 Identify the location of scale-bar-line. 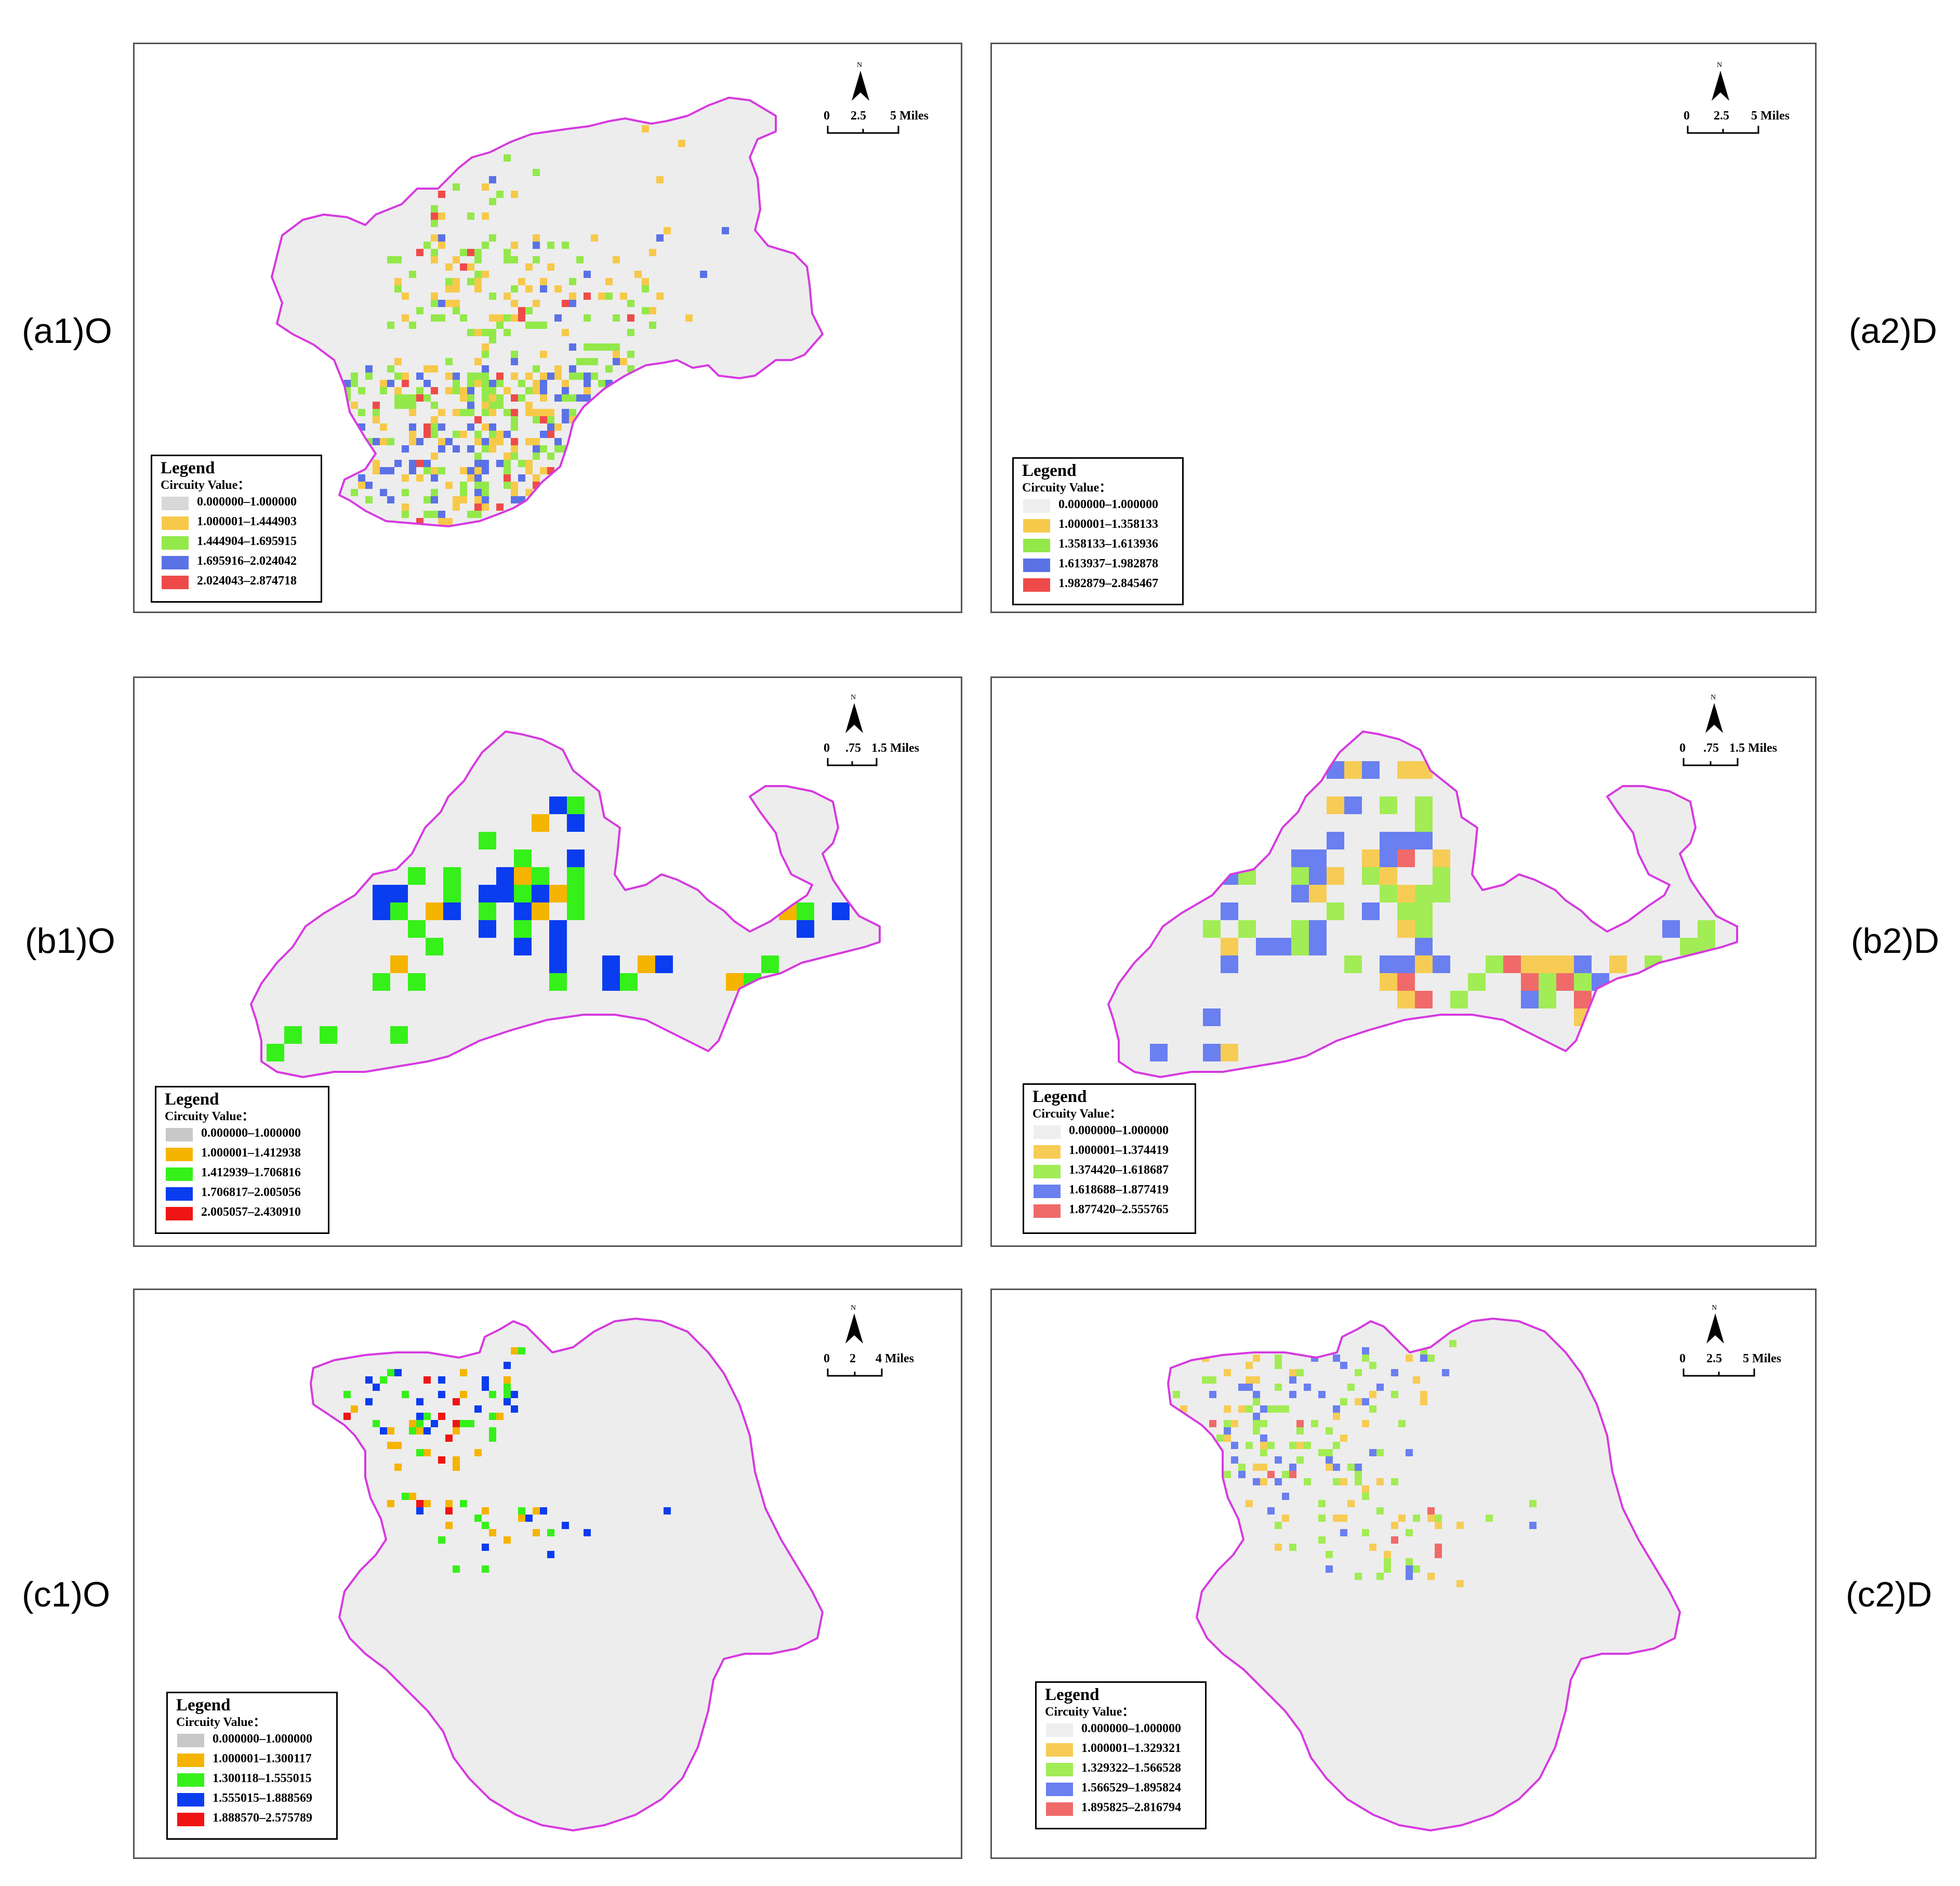
(863, 130).